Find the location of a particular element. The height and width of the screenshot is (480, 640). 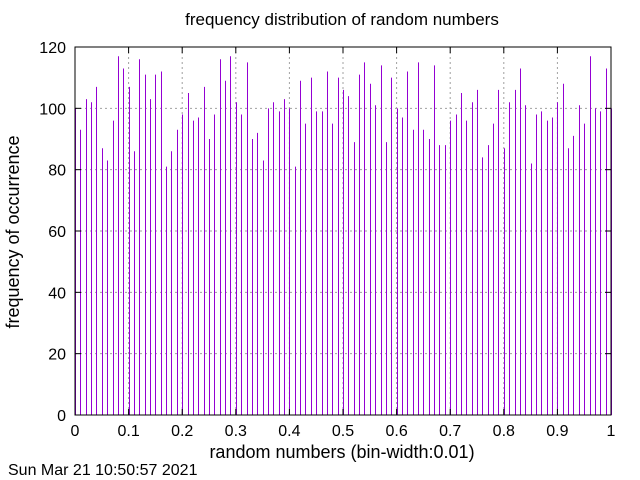

x-tick-label: 0.9 is located at coordinates (557, 431).